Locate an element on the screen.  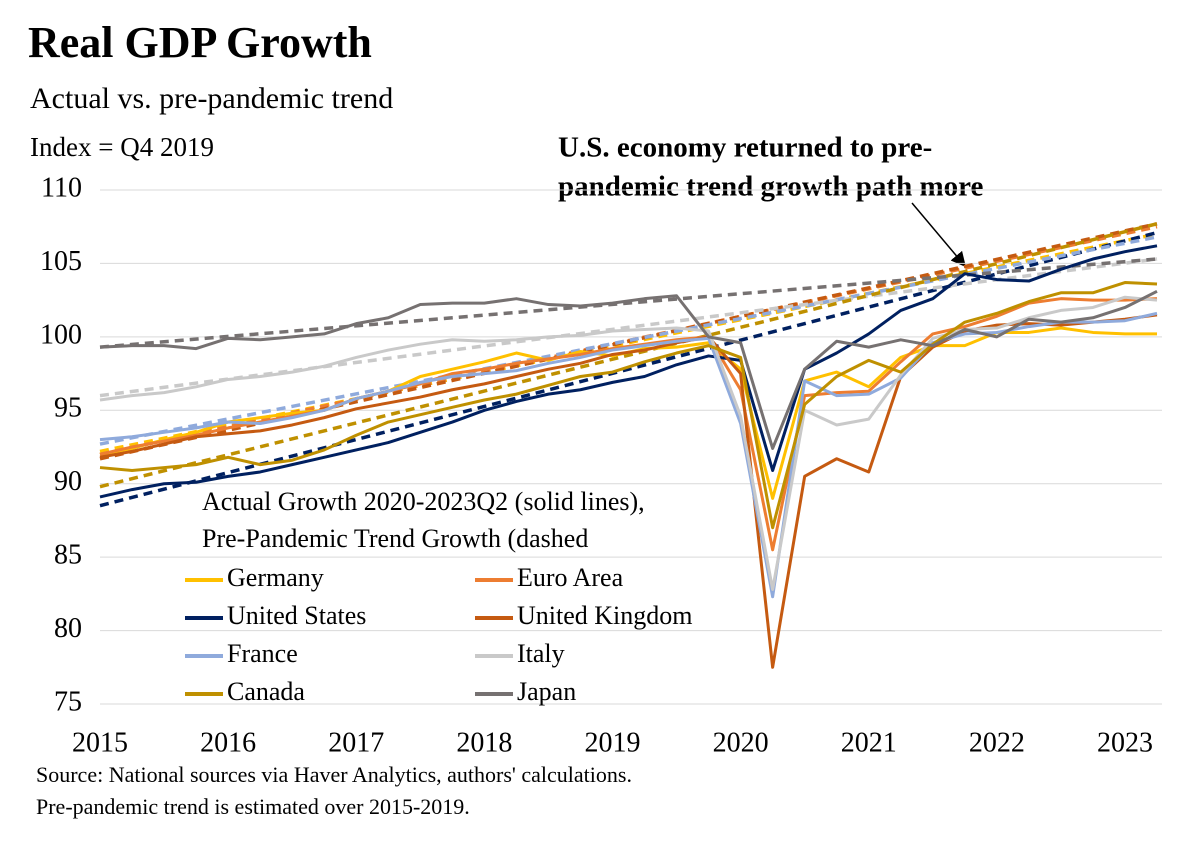
x-tick-label: 2015 is located at coordinates (100, 742).